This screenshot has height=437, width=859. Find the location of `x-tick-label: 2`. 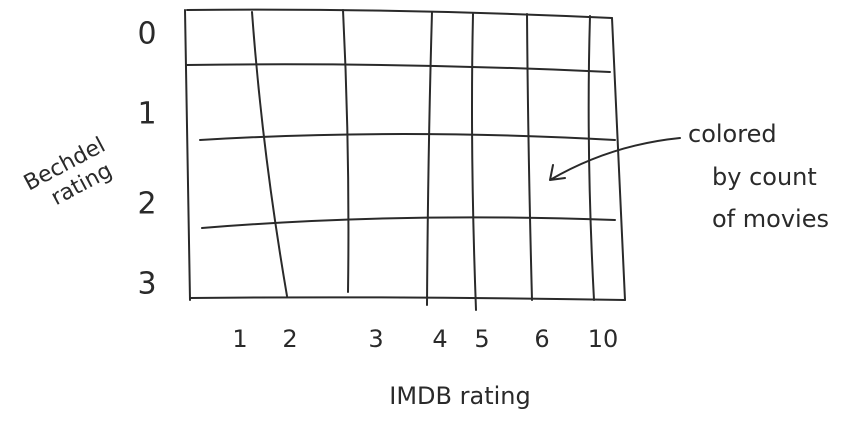

x-tick-label: 2 is located at coordinates (289, 339).